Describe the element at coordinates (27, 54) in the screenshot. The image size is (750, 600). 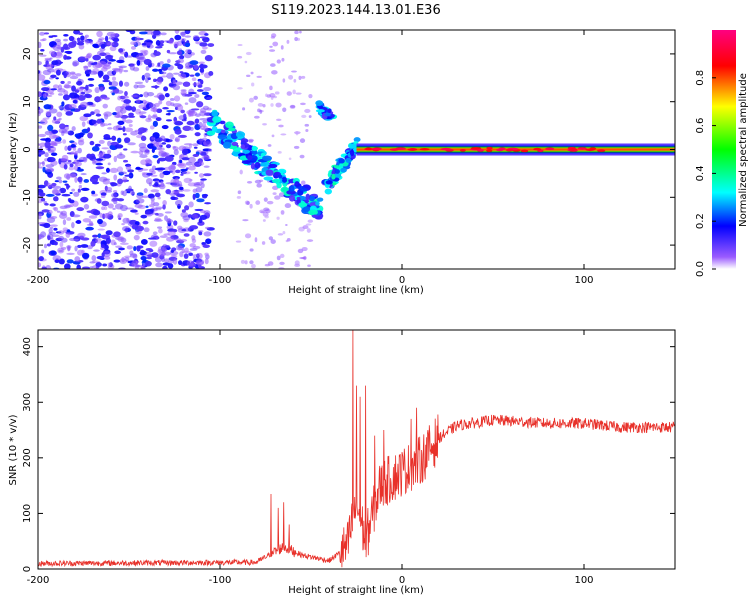
I see `y-tick-label: 20` at that location.